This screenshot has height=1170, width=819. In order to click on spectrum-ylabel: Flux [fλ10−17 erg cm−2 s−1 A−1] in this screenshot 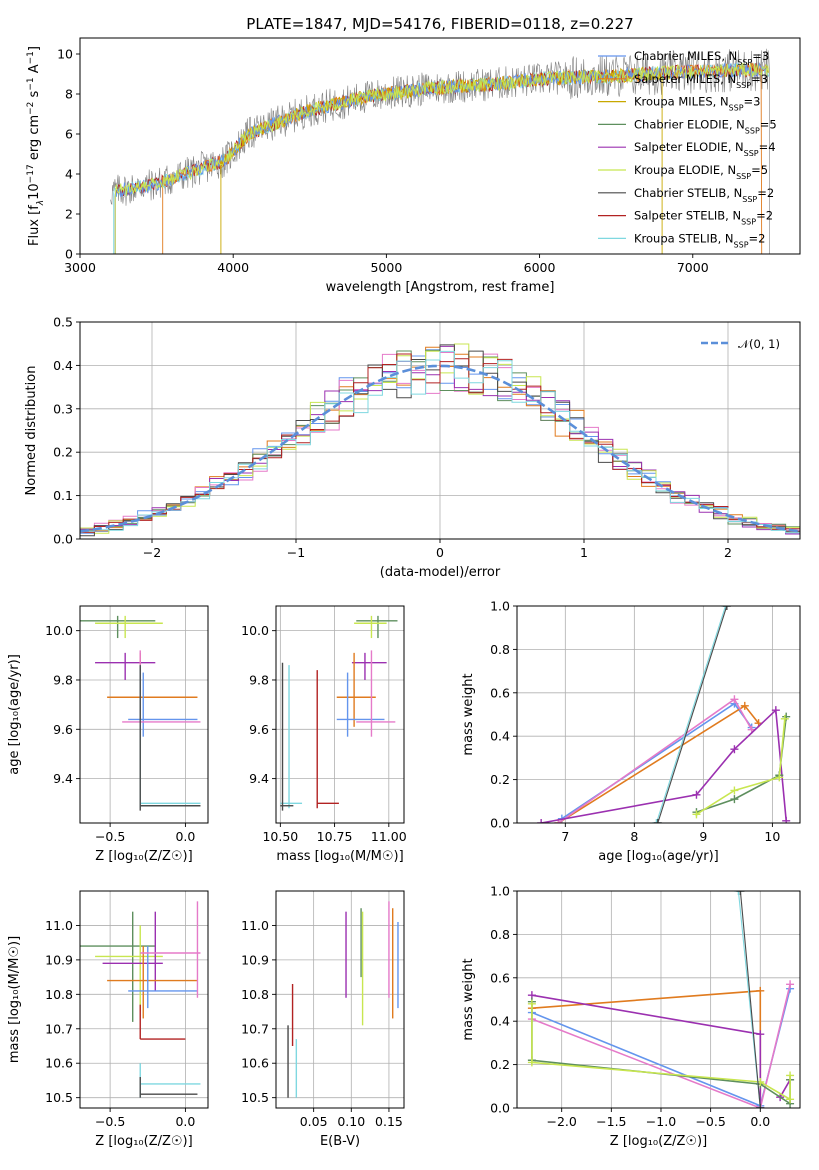, I will do `click(36, 146)`.